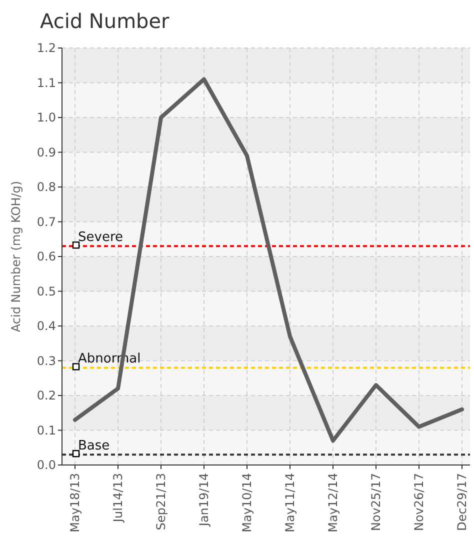 This screenshot has height=547, width=474. What do you see at coordinates (16, 256) in the screenshot?
I see `y-axis-title: Acid Number (mg KOH/g)` at bounding box center [16, 256].